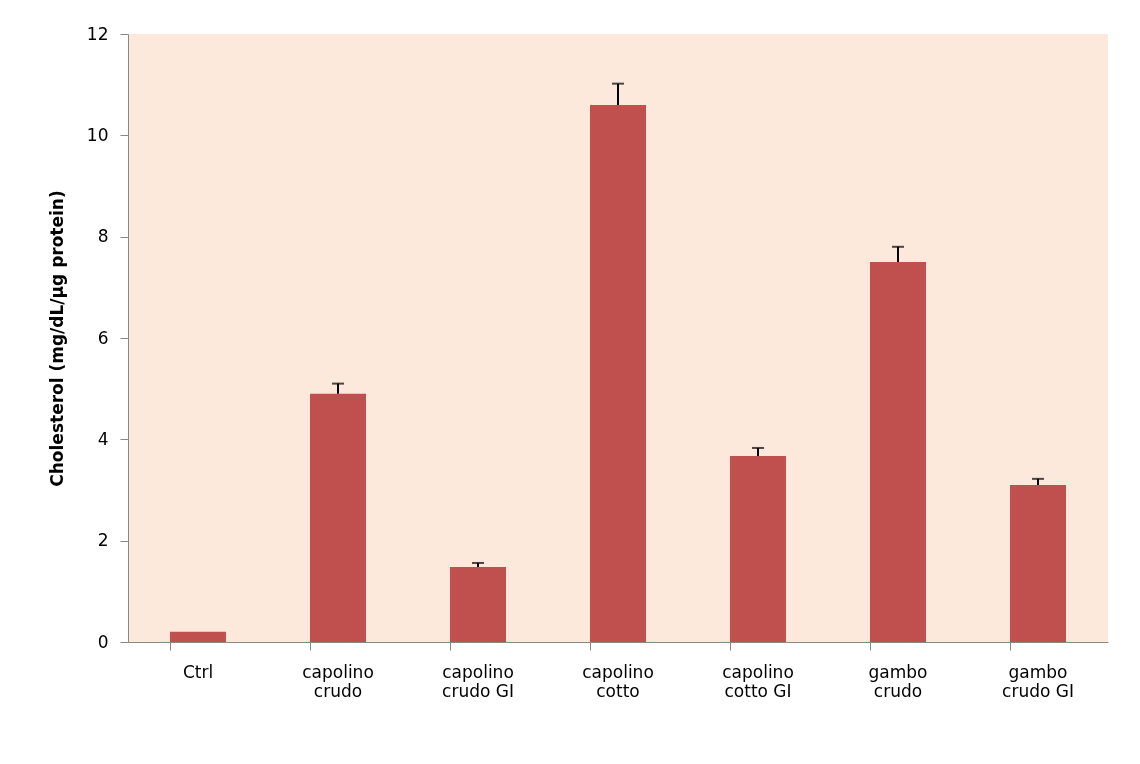 This screenshot has height=764, width=1140. What do you see at coordinates (758, 681) in the screenshot?
I see `x-tick-label: capolino cotto GI` at bounding box center [758, 681].